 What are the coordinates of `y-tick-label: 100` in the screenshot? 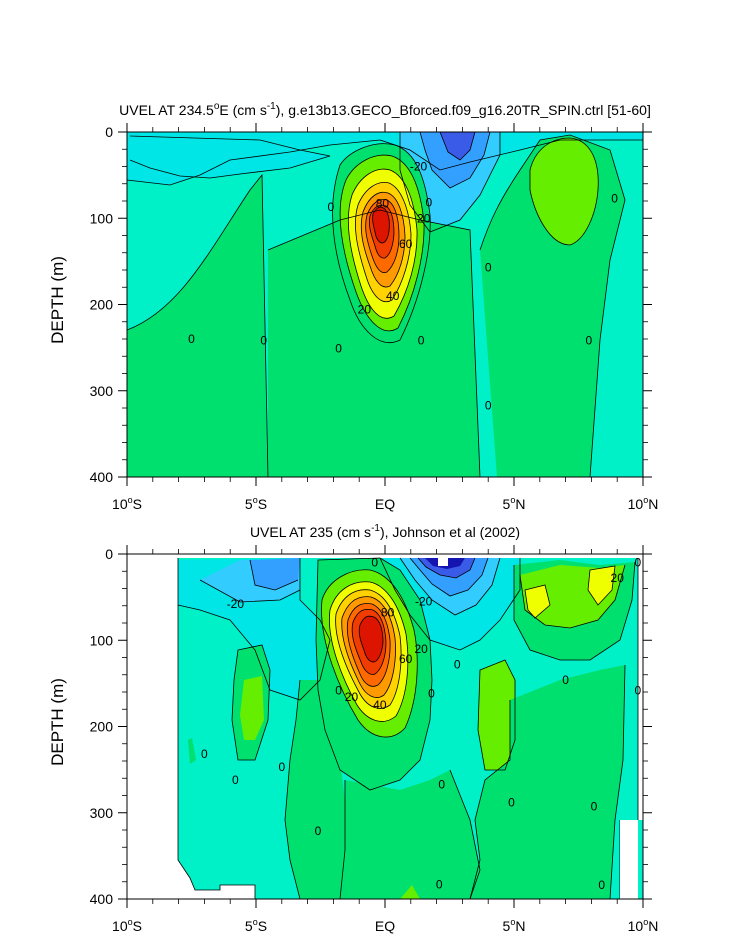 It's located at (102, 218).